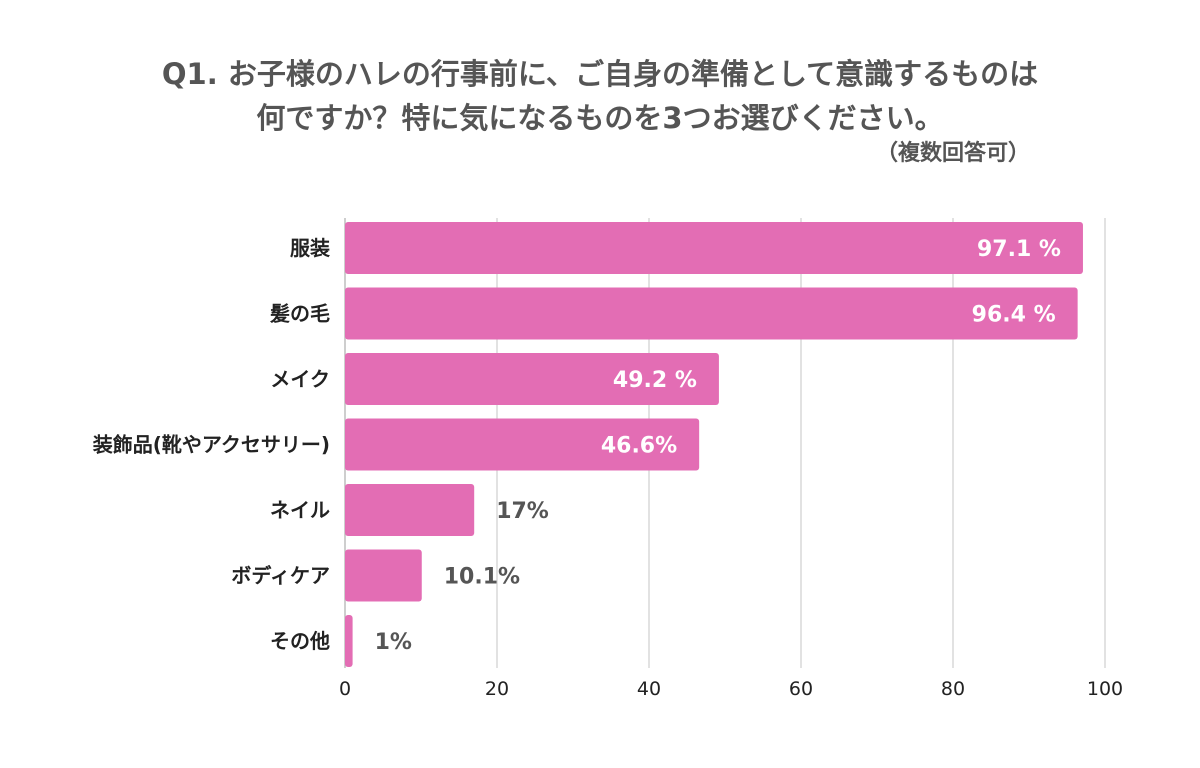  What do you see at coordinates (345, 689) in the screenshot?
I see `x-tick-label: 0` at bounding box center [345, 689].